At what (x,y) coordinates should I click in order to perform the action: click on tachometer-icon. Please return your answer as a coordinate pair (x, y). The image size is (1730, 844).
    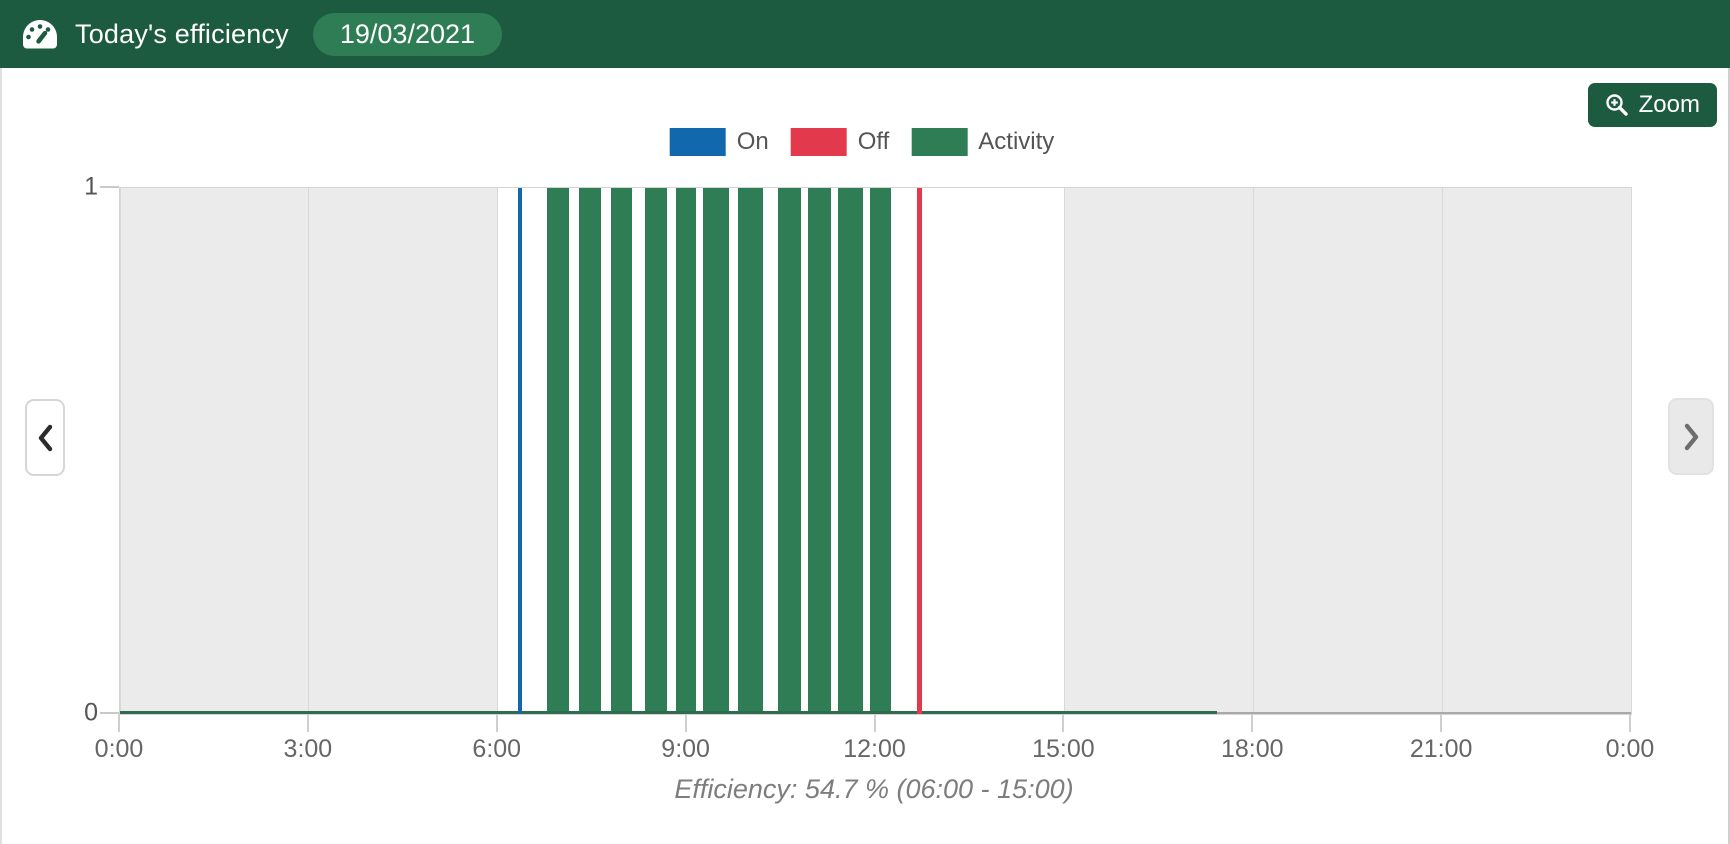
    Looking at the image, I should click on (40, 34).